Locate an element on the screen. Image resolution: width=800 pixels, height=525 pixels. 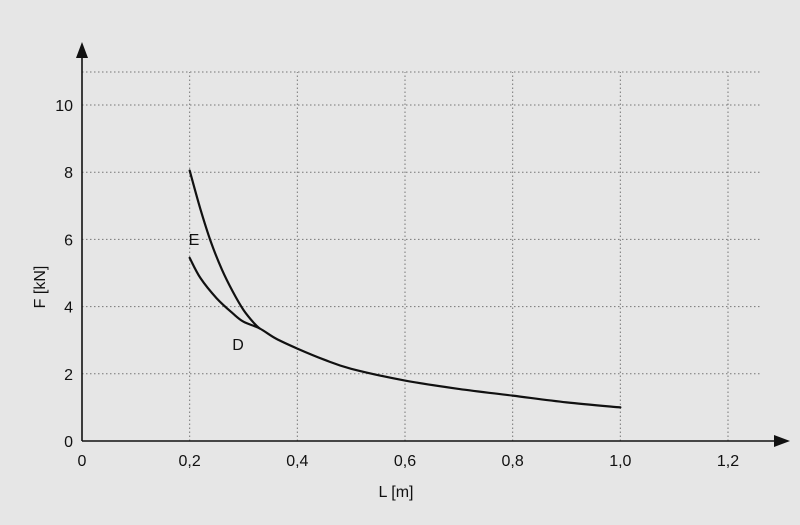
x-axis-title: L [m] is located at coordinates (396, 492).